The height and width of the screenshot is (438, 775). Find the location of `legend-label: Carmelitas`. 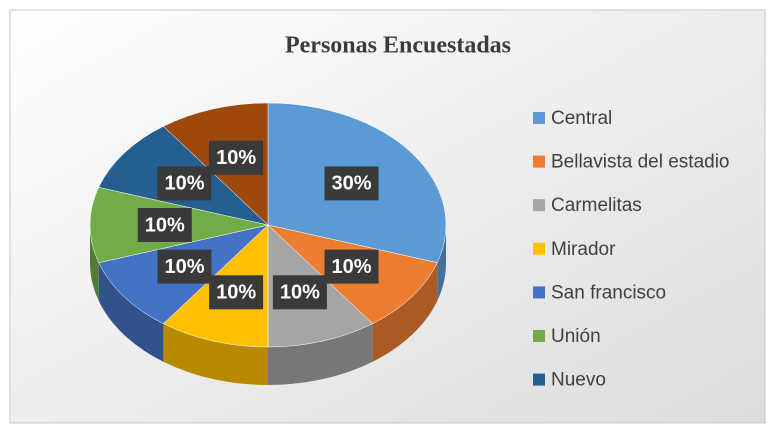

legend-label: Carmelitas is located at coordinates (596, 205).